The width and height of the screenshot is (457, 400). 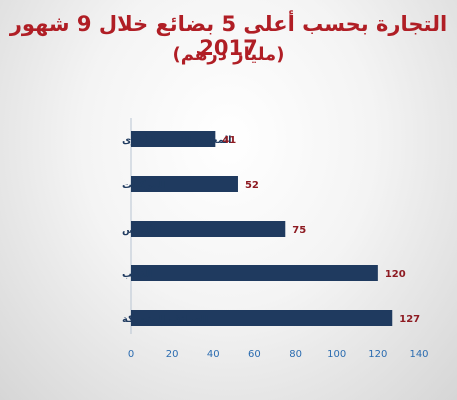 I want to click on value-label-4: 120, so click(x=395, y=274).